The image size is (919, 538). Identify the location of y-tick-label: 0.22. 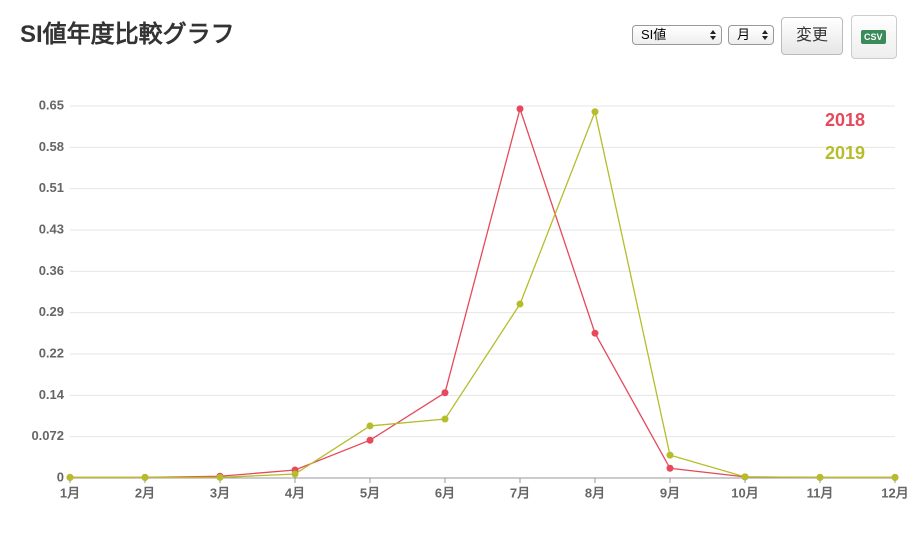
(51, 352).